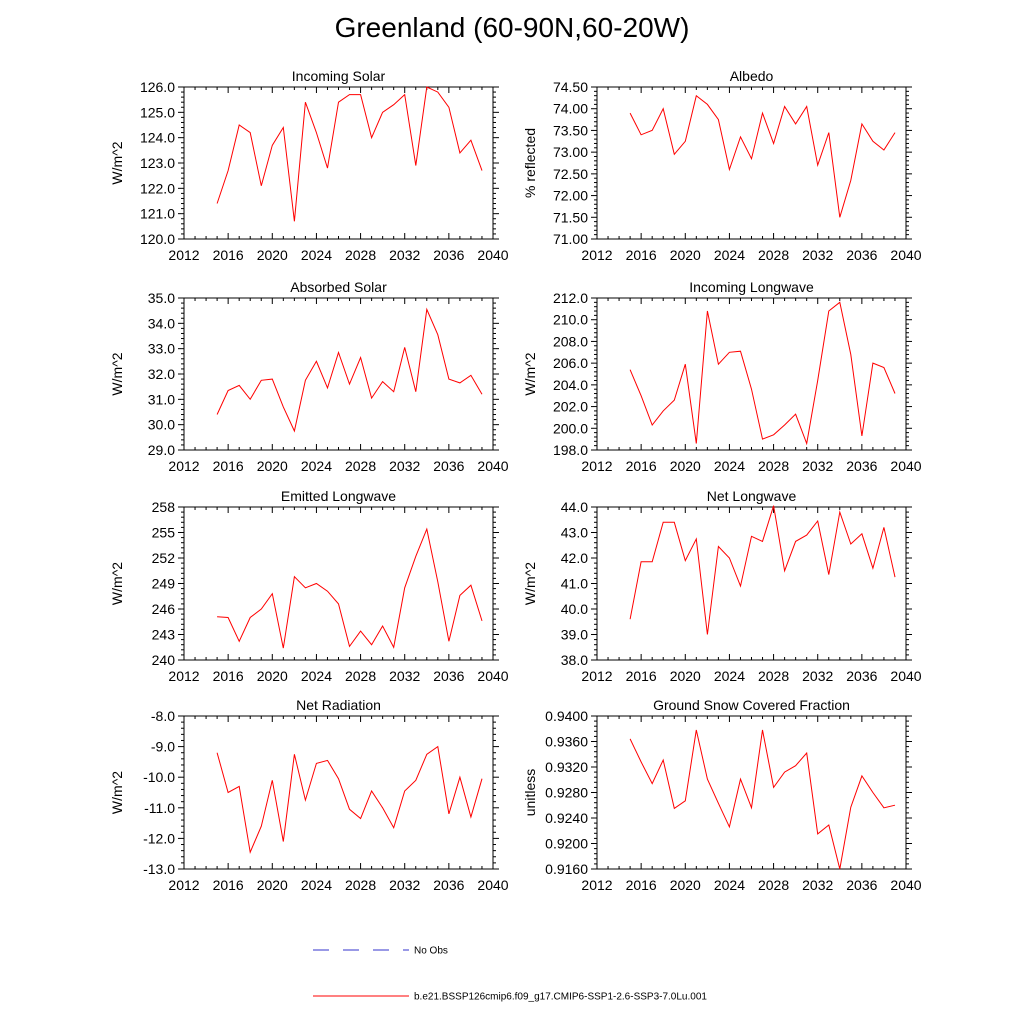 This screenshot has height=1024, width=1024. What do you see at coordinates (164, 558) in the screenshot?
I see `y-tick-label: 252` at bounding box center [164, 558].